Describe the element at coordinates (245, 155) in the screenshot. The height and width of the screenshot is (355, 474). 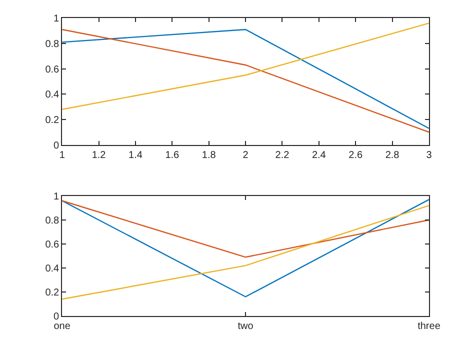
I see `x-tick-label: 2` at that location.